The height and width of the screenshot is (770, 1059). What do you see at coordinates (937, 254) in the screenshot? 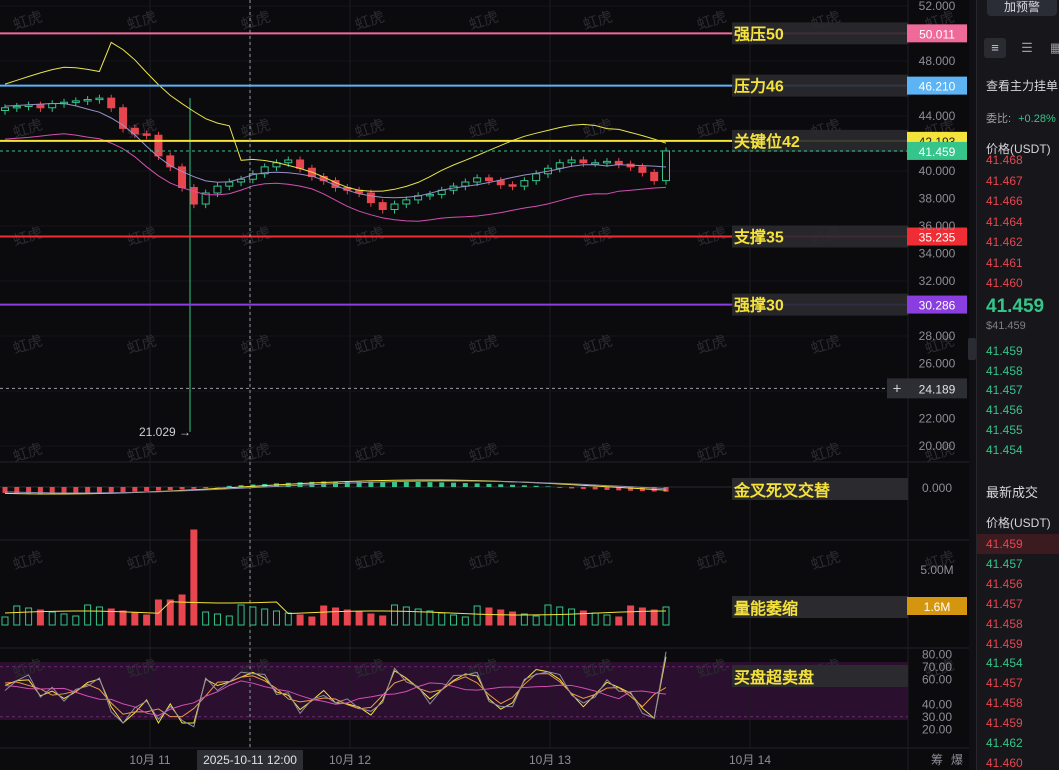
I see `price-tick: 34.000` at bounding box center [937, 254].